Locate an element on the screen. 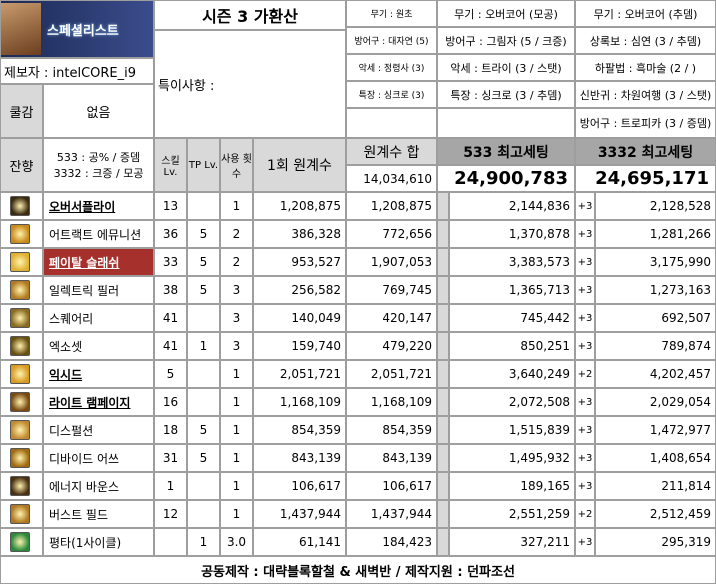 The image size is (716, 584). residual-value-533: 533 : 공% / 증뎀 is located at coordinates (98, 157).